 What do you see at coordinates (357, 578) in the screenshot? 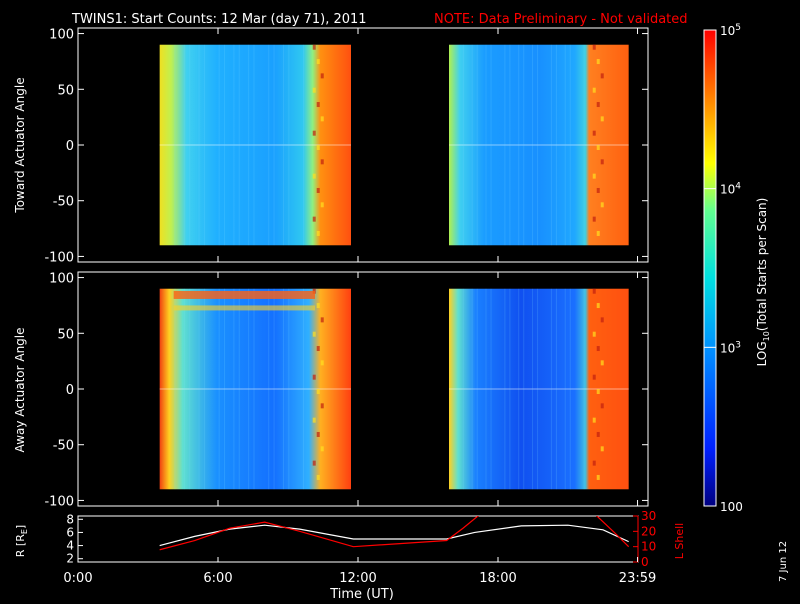
I see `time-tick-label: 12:00` at bounding box center [357, 578].